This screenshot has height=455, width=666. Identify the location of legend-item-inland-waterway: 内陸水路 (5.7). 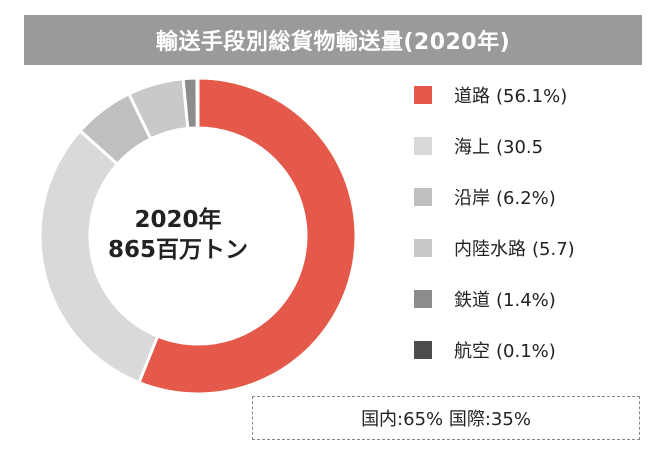
(494, 248).